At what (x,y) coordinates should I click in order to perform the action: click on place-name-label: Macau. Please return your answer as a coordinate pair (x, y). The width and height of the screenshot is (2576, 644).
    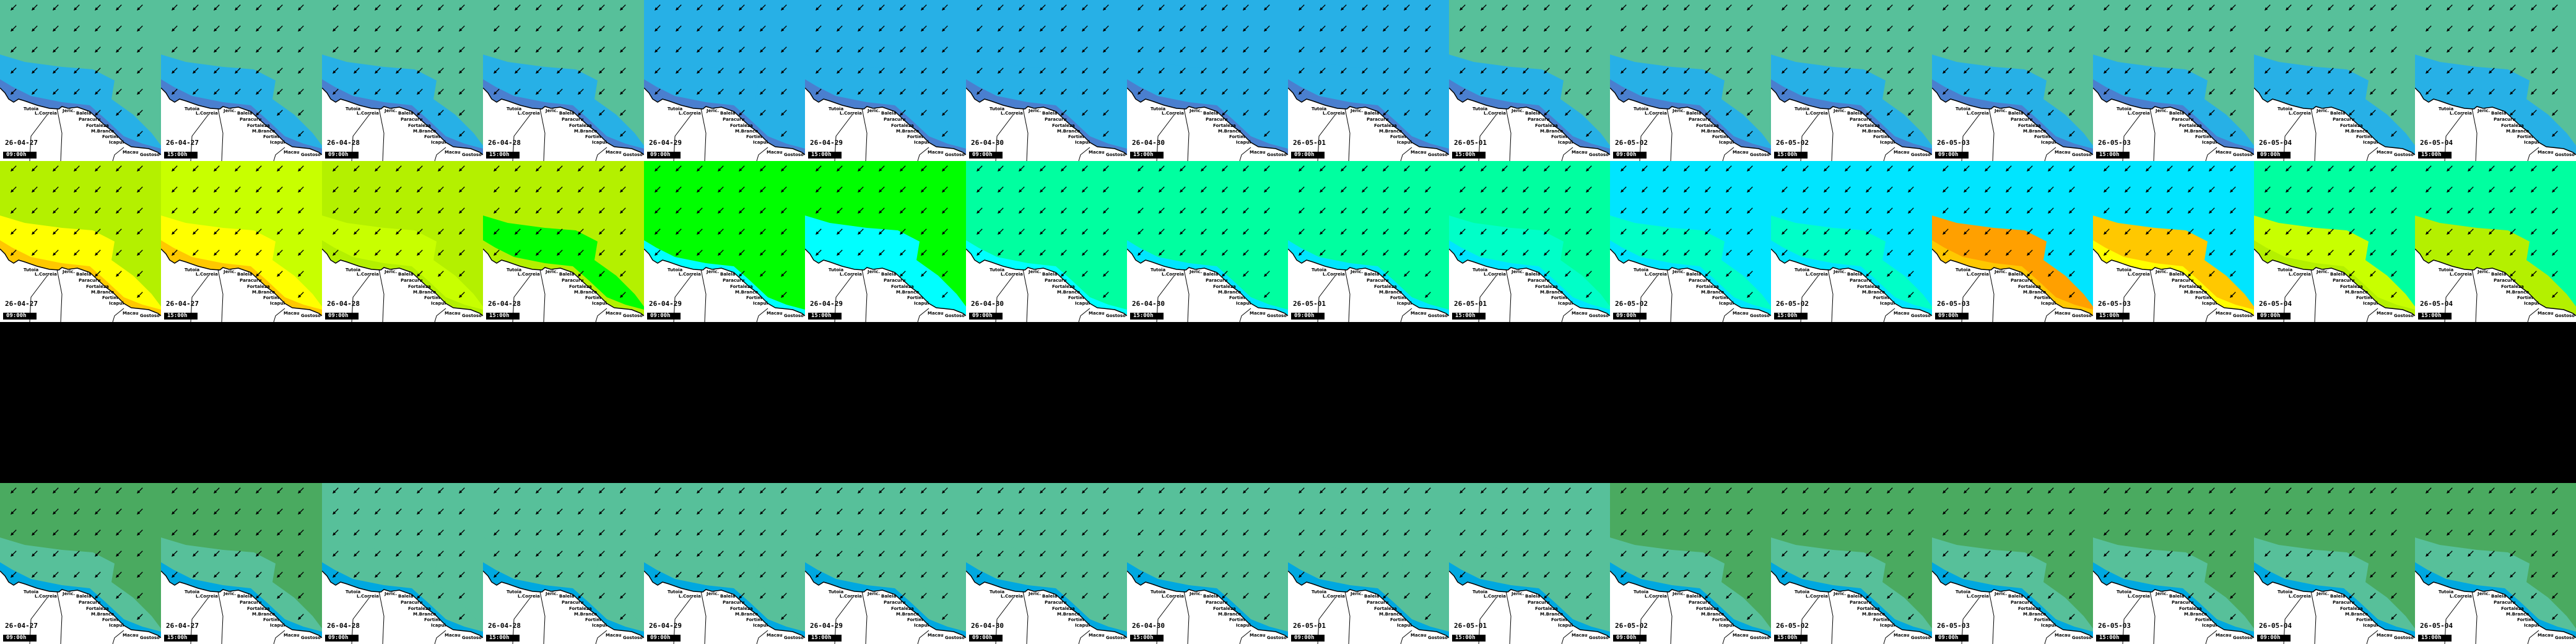
    Looking at the image, I should click on (1580, 313).